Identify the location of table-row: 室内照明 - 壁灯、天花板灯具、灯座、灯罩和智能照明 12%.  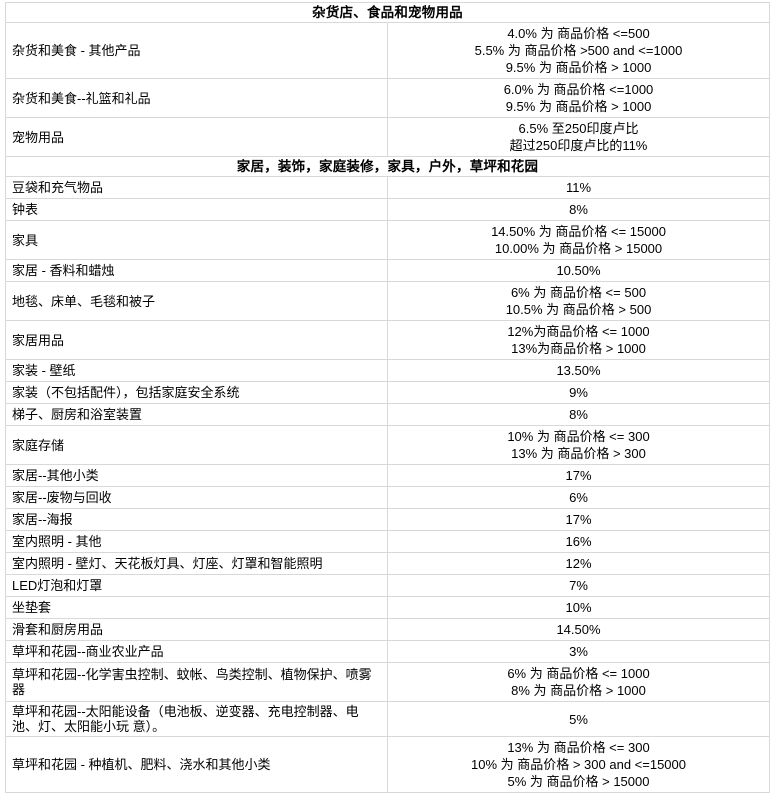
(387, 563).